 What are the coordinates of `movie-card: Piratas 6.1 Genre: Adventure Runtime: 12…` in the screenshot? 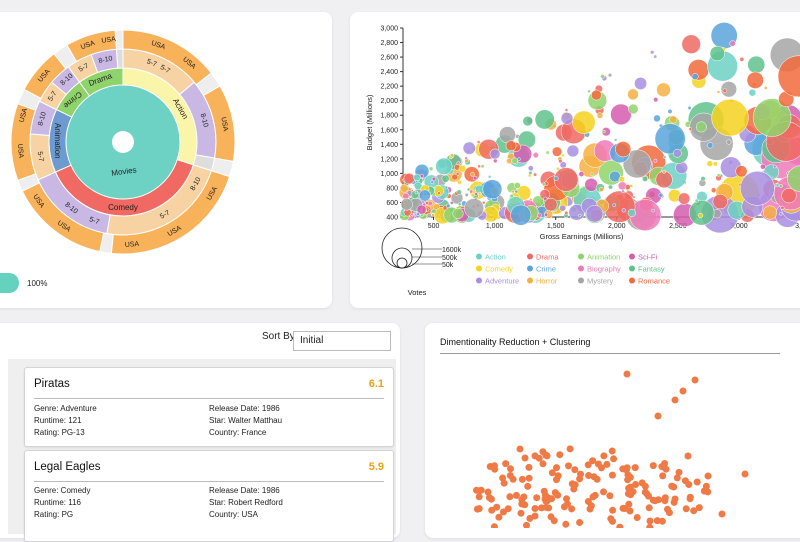 It's located at (209, 407).